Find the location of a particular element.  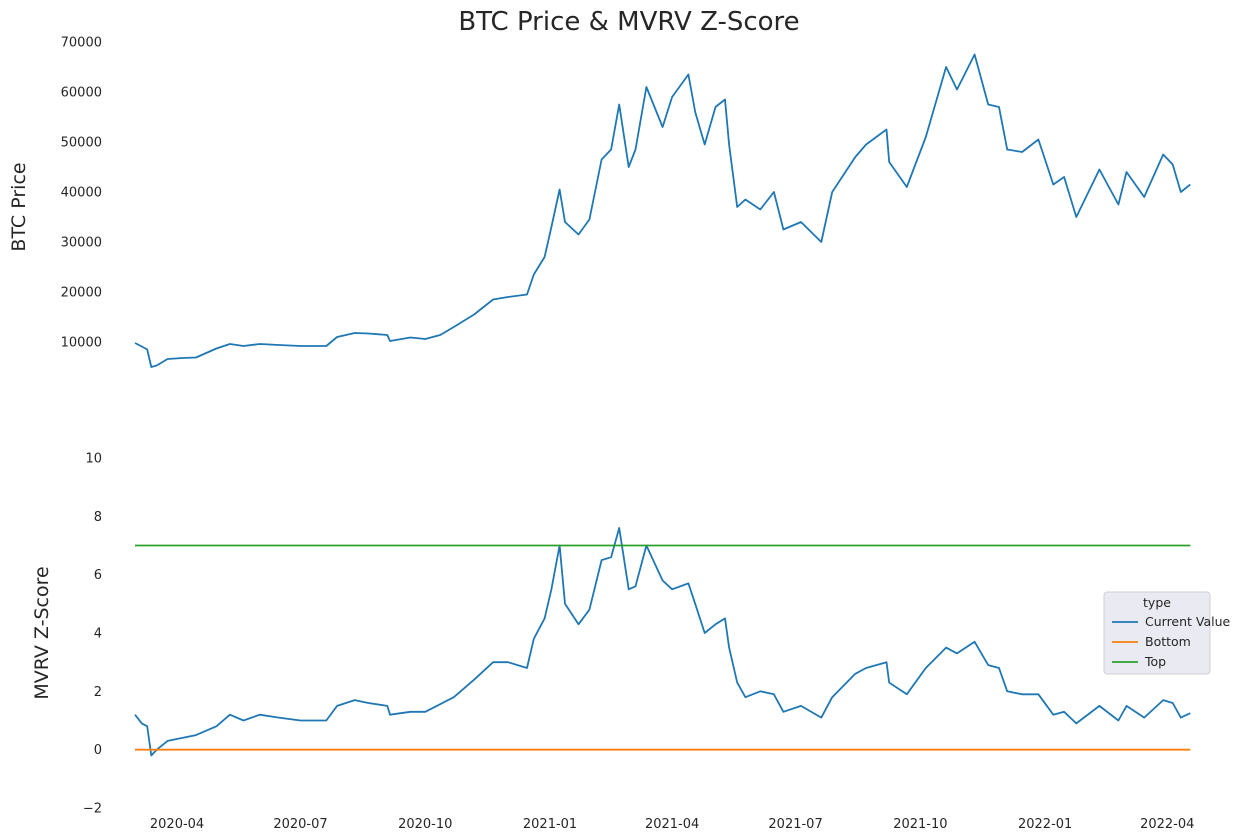

legend-entry: Bottom is located at coordinates (1168, 641).